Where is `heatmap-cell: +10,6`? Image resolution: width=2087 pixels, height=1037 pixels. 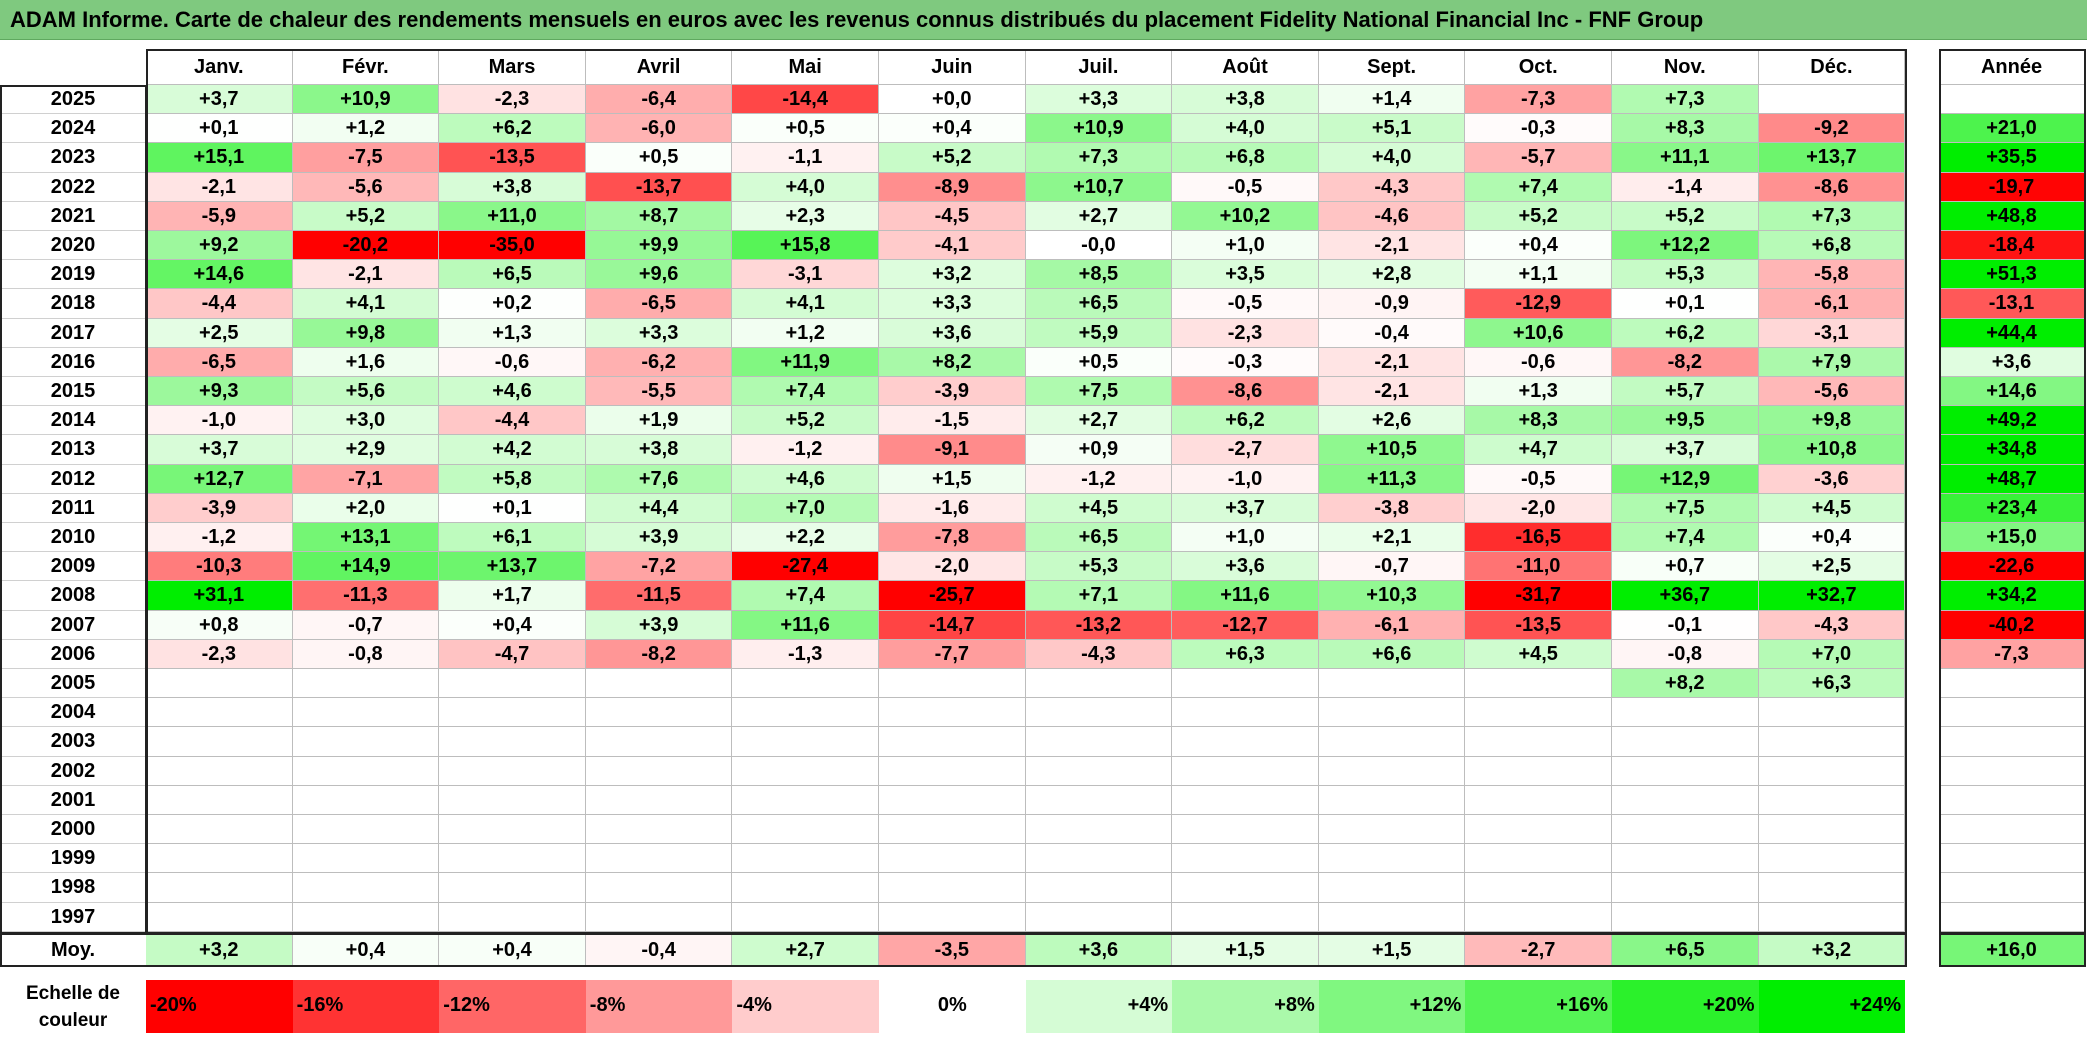
heatmap-cell: +10,6 is located at coordinates (1538, 333).